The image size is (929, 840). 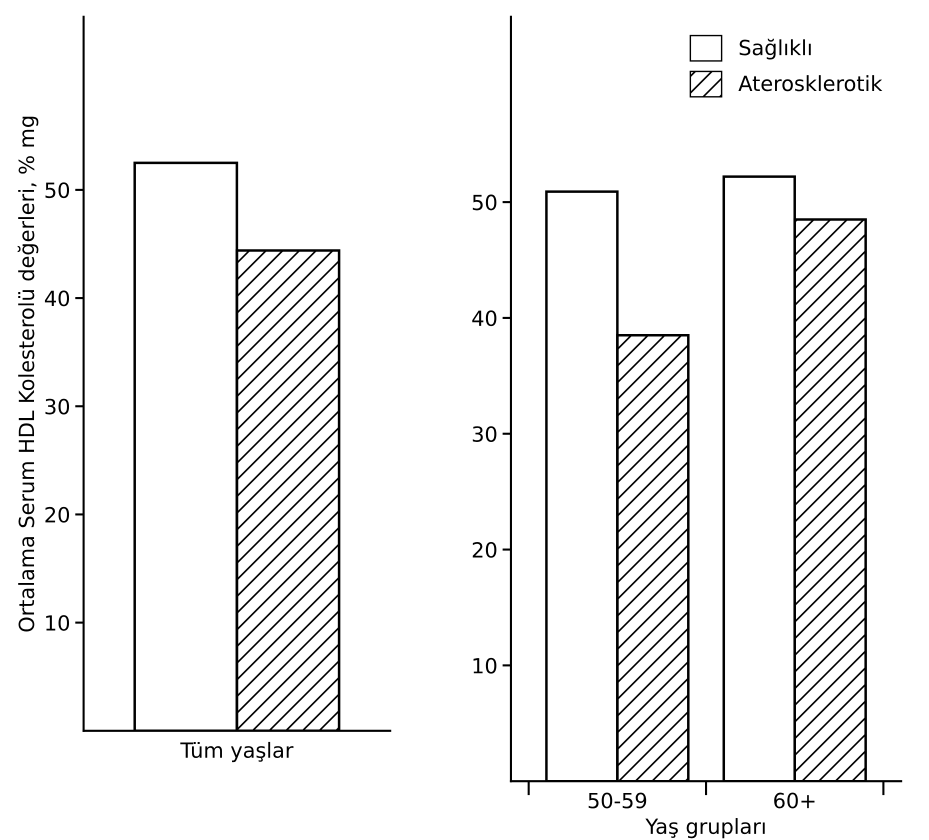 I want to click on y-axis-title: Ortalama Serum HDL Kolesterolü değerleri, % mg, so click(x=28, y=374).